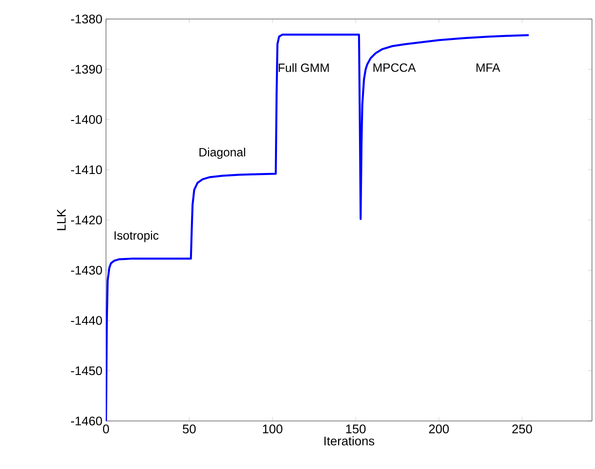 This screenshot has width=595, height=469. I want to click on x-tick-label: 150, so click(356, 429).